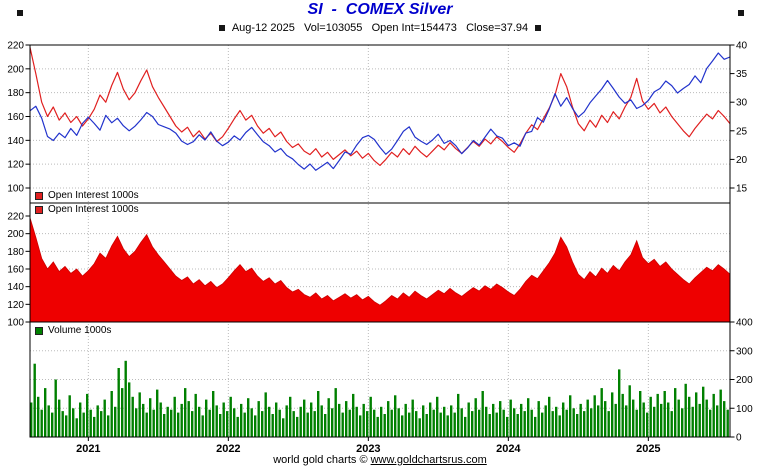 The width and height of the screenshot is (760, 475). I want to click on axis-label: 30, so click(742, 103).